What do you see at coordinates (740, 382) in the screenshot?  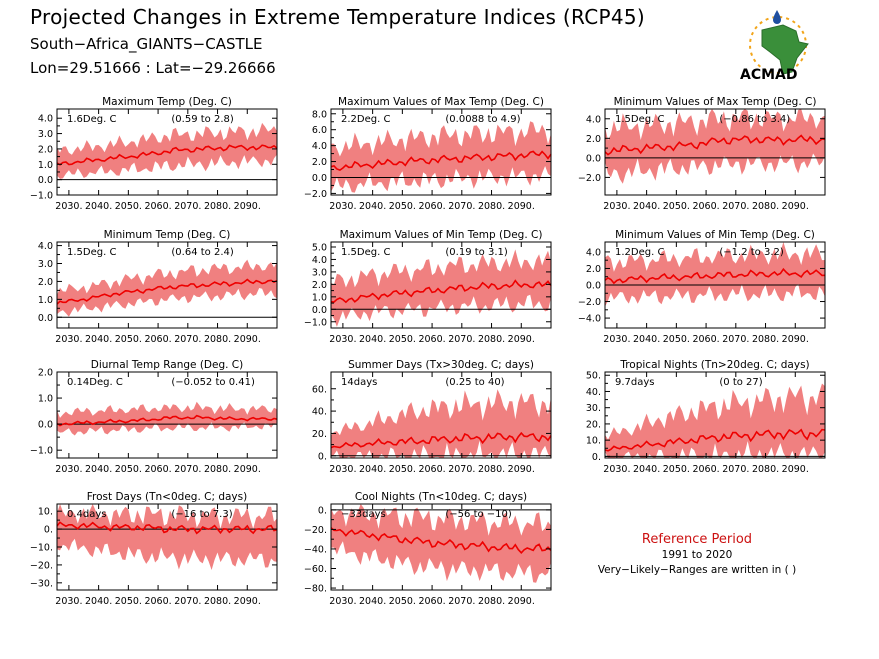 I see `panel-likely-range: (0 to 27)` at bounding box center [740, 382].